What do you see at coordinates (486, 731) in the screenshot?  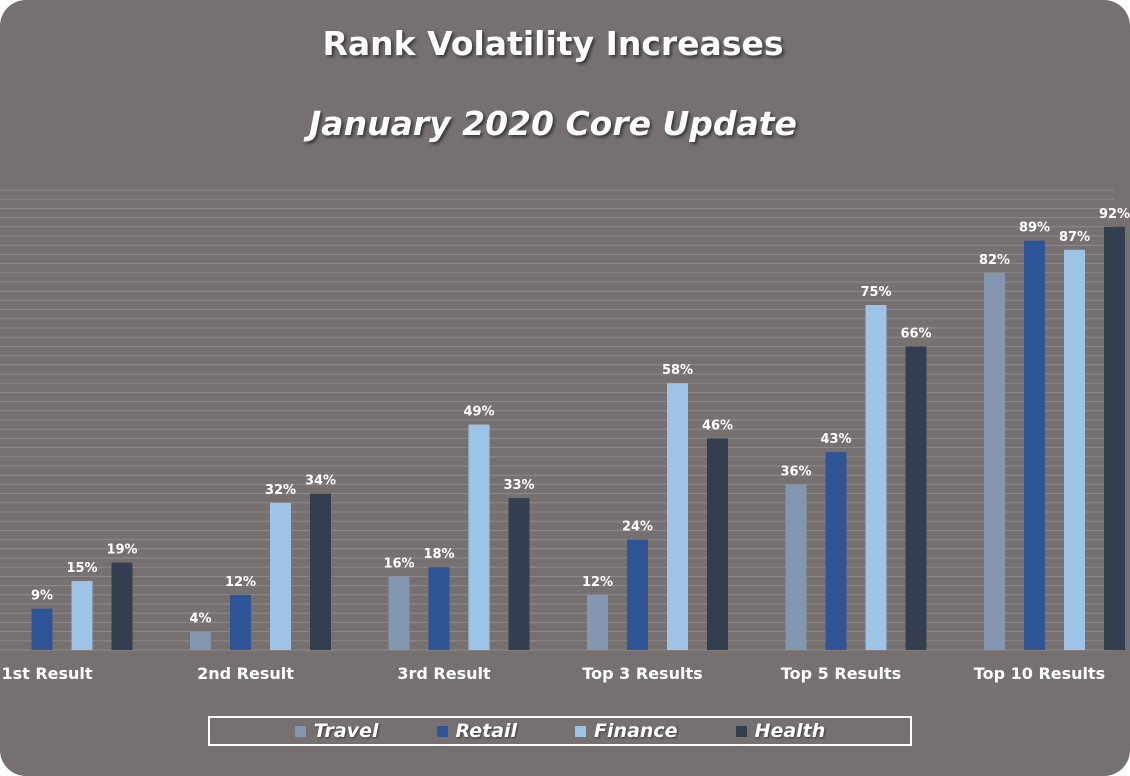 I see `legend-label: Retail` at bounding box center [486, 731].